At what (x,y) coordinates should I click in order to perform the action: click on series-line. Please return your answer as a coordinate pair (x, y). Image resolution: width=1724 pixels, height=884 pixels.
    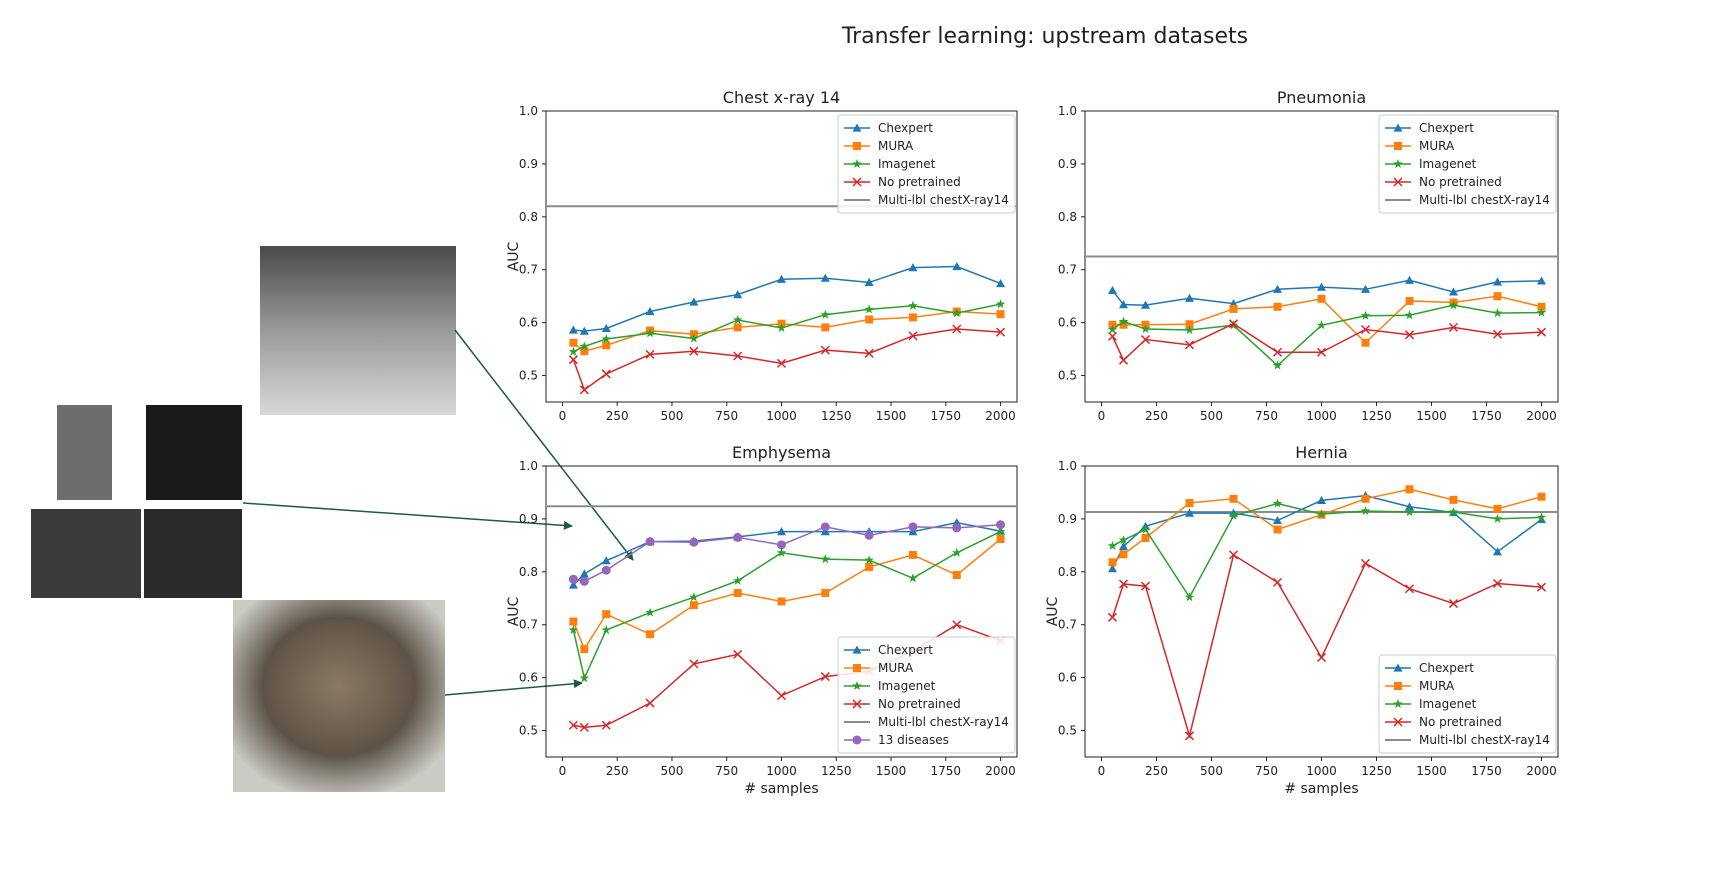
    Looking at the image, I should click on (786, 331).